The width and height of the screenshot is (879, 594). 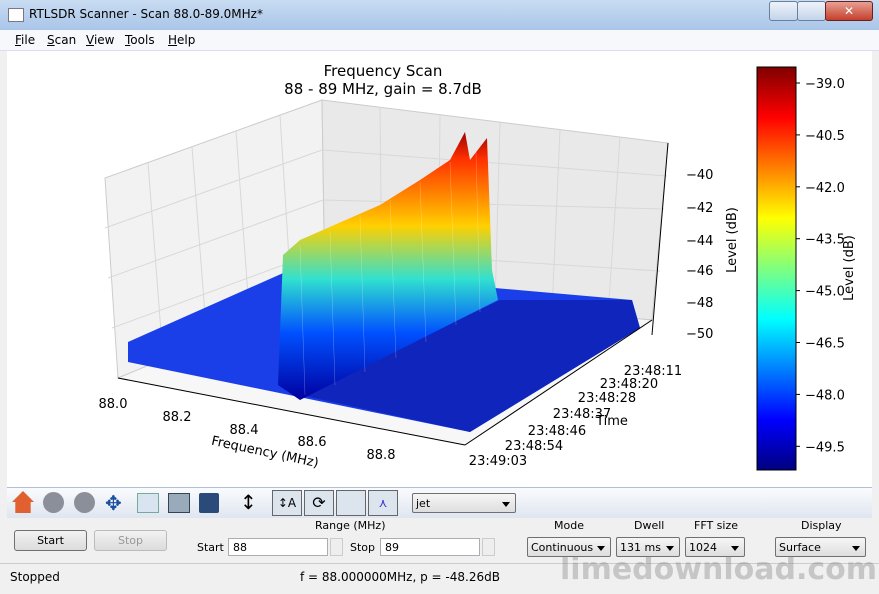 What do you see at coordinates (383, 71) in the screenshot?
I see `plot-title: Frequency Scan` at bounding box center [383, 71].